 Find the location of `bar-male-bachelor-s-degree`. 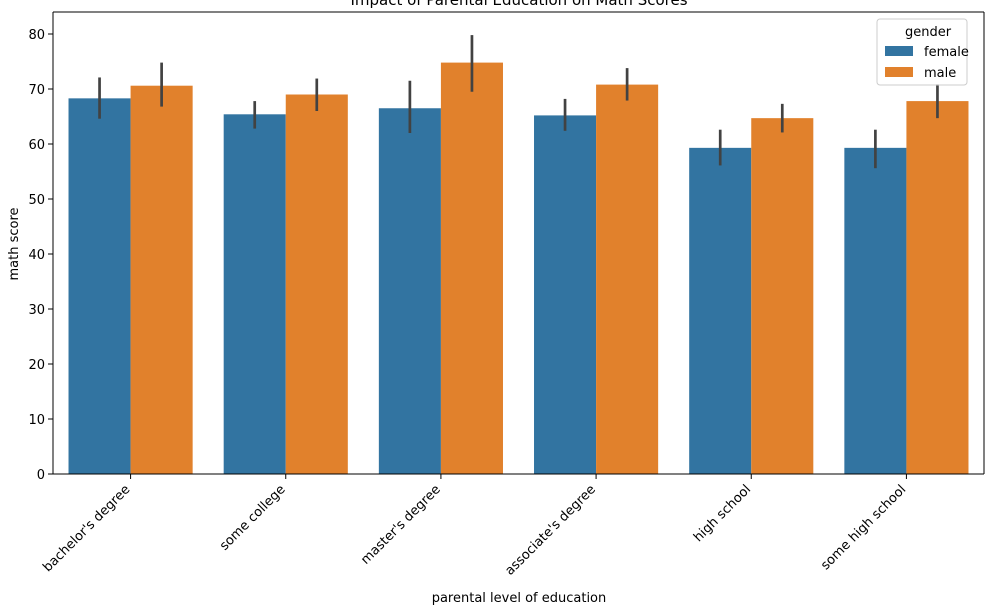

bar-male-bachelor-s-degree is located at coordinates (161, 279).